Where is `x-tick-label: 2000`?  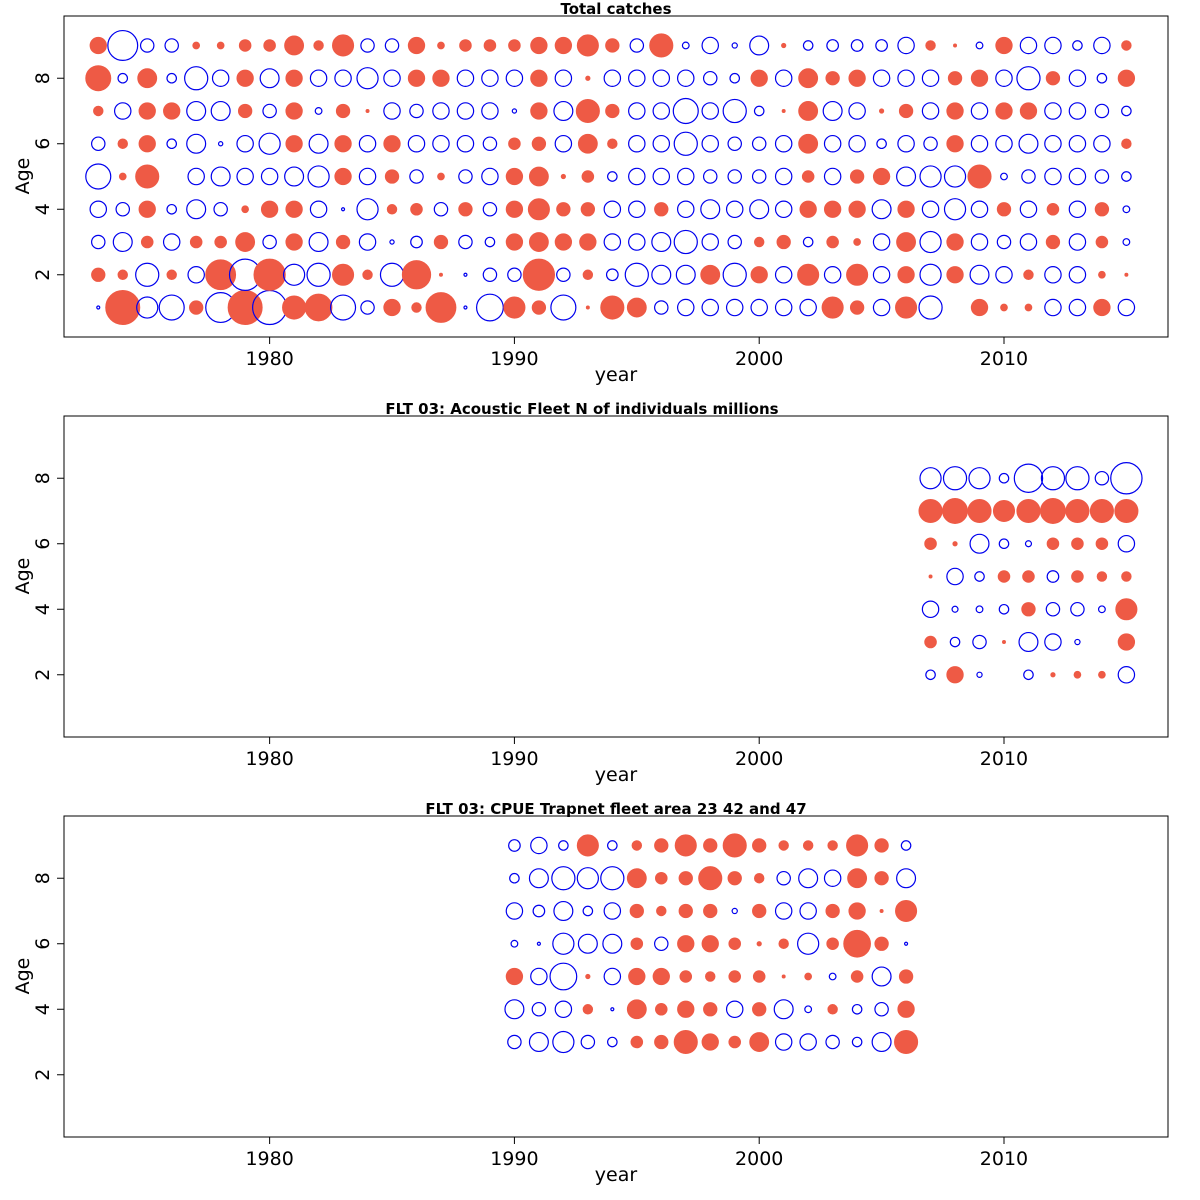 x-tick-label: 2000 is located at coordinates (759, 1159).